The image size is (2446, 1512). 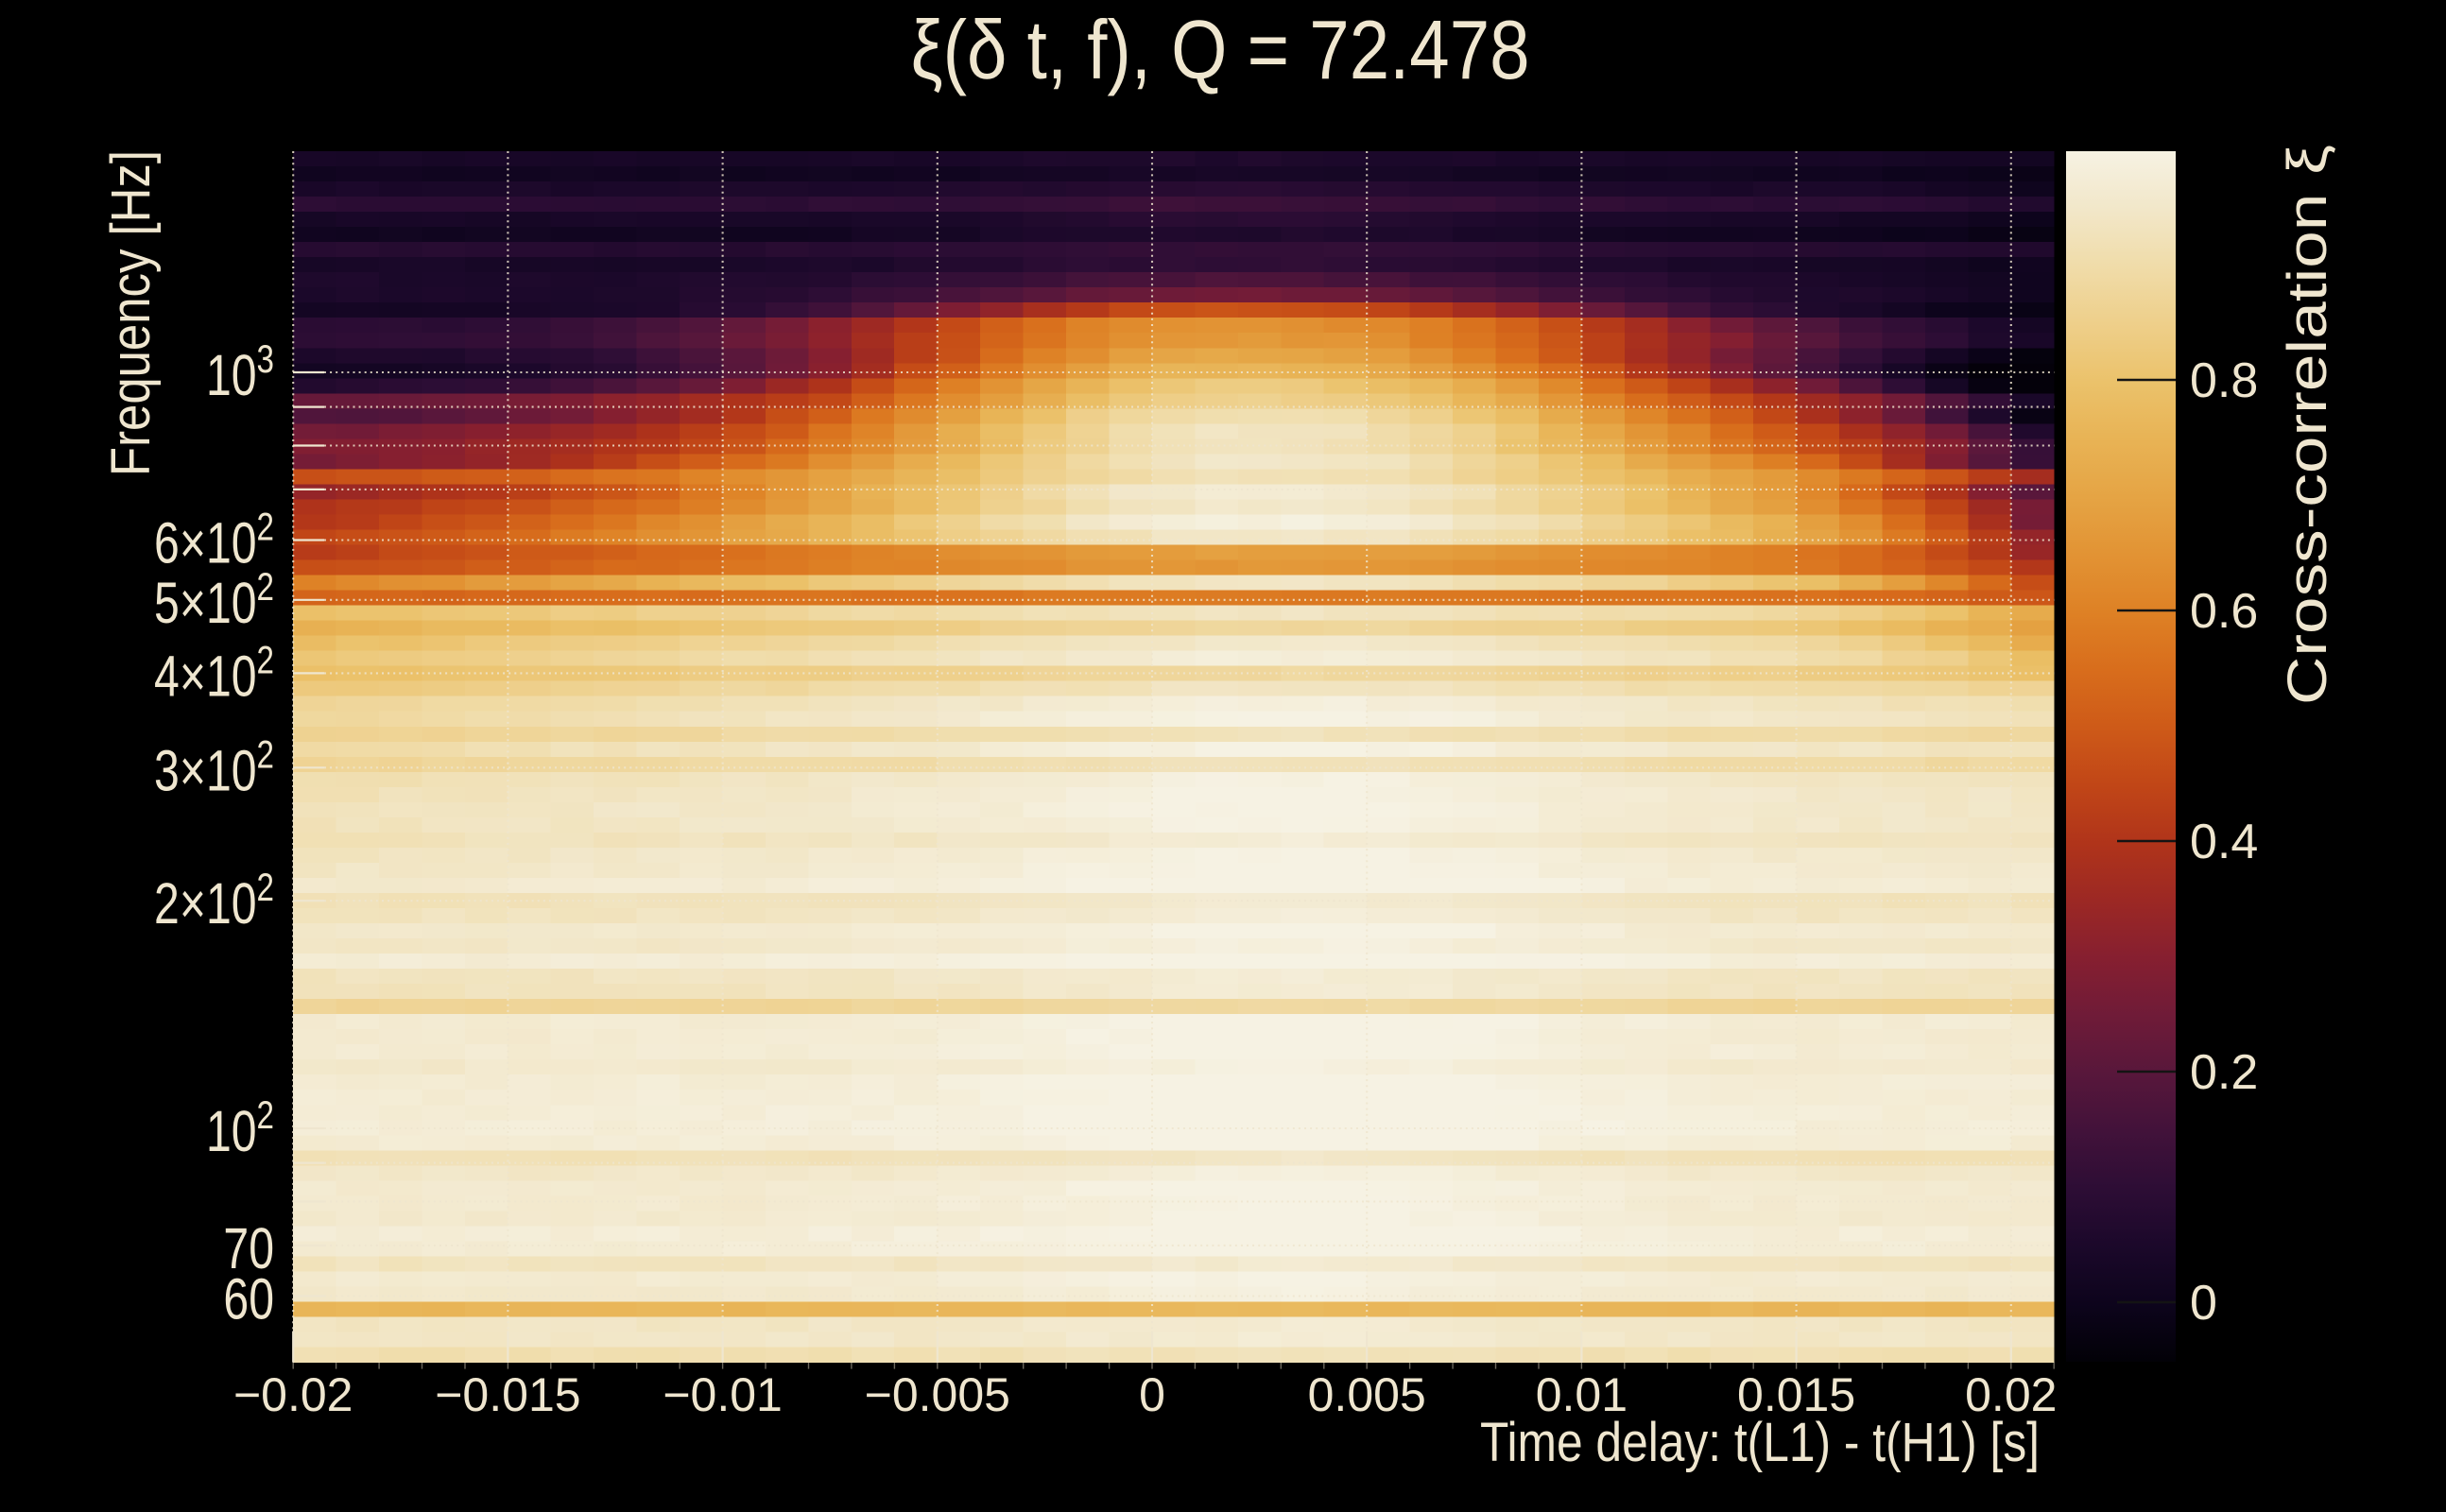 I want to click on svg-text: 5×10², so click(x=214, y=600).